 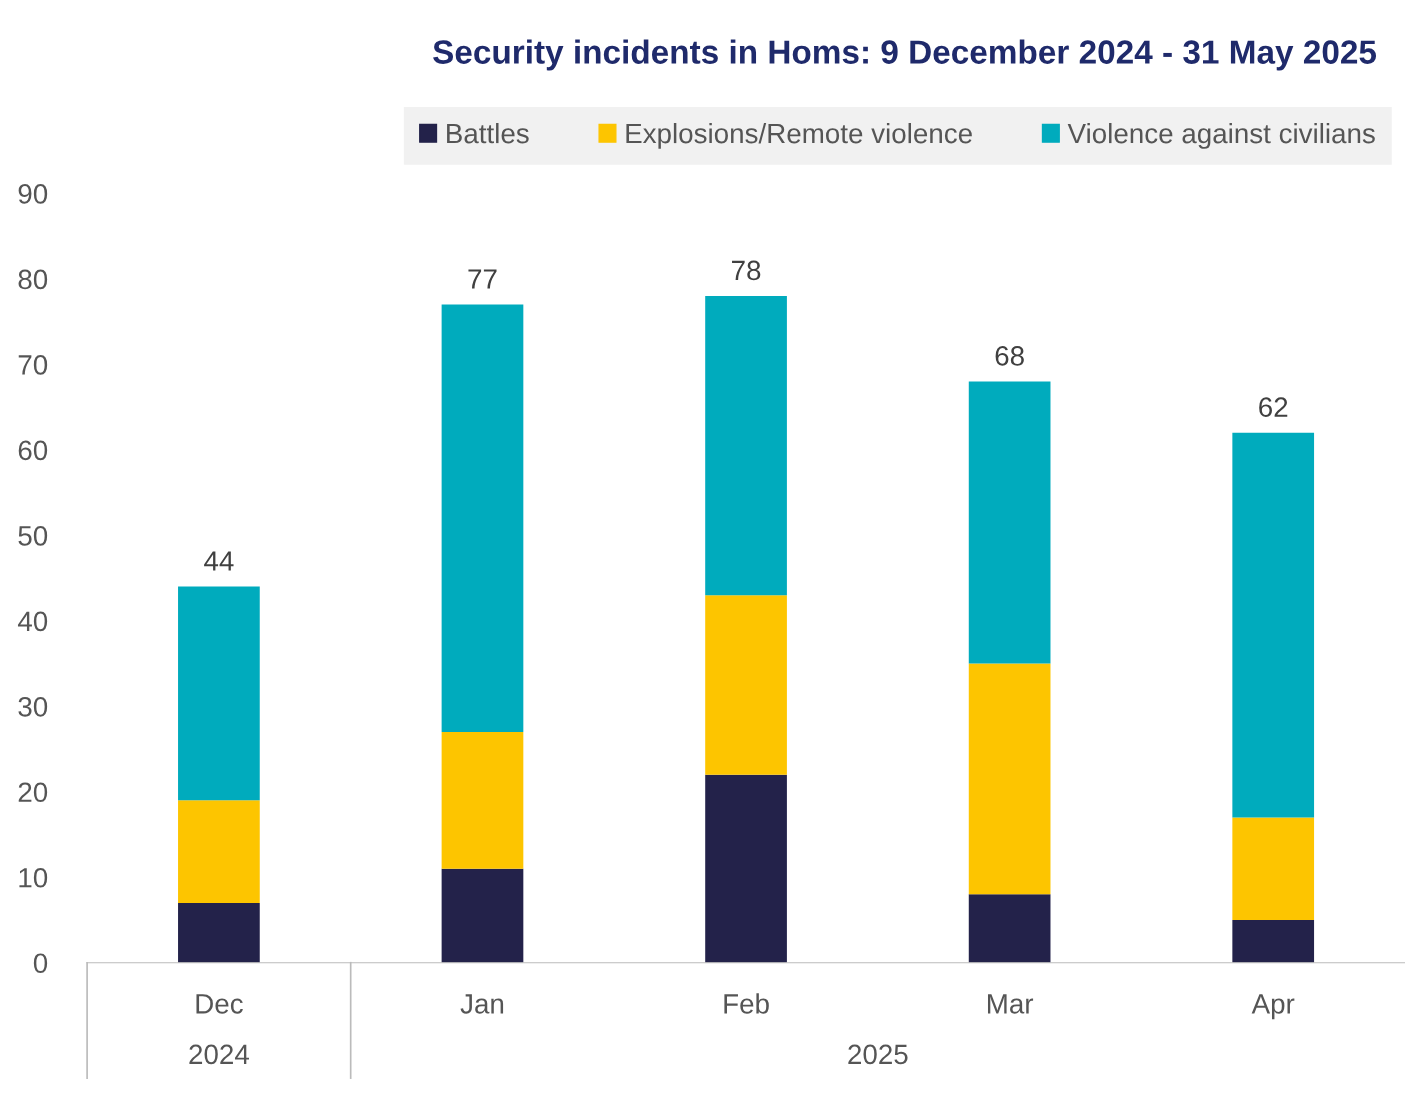 What do you see at coordinates (1273, 1007) in the screenshot?
I see `x-tick-label: Apr` at bounding box center [1273, 1007].